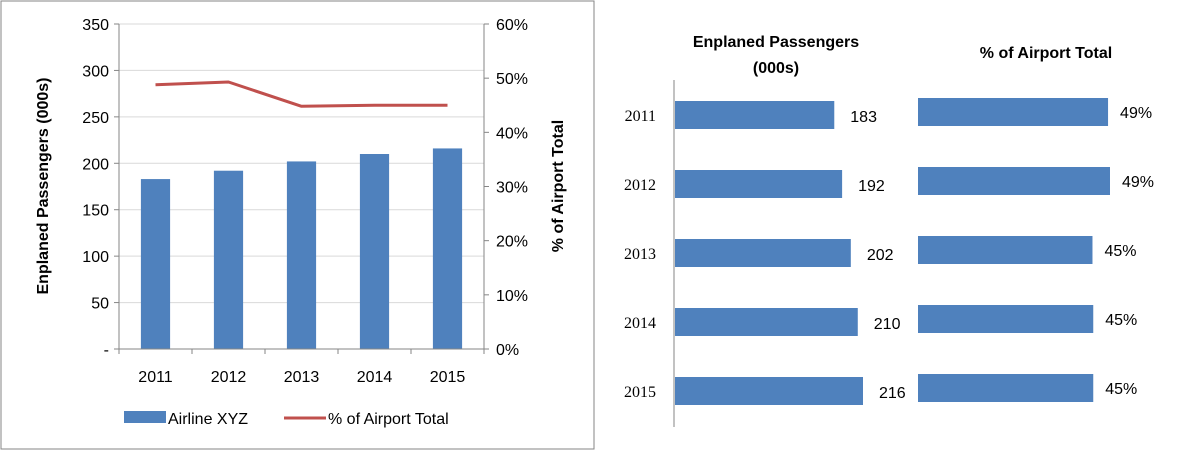  I want to click on y2-axis-tick-label: 50%, so click(512, 79).